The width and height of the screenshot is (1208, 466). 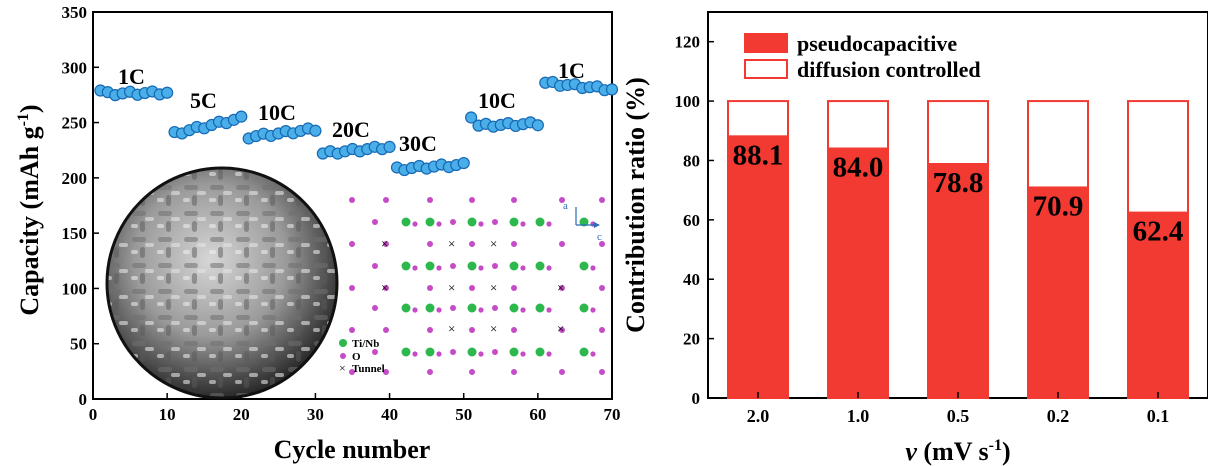 What do you see at coordinates (877, 43) in the screenshot?
I see `legend-pseudocapacitive-label: pseudocapacitive` at bounding box center [877, 43].